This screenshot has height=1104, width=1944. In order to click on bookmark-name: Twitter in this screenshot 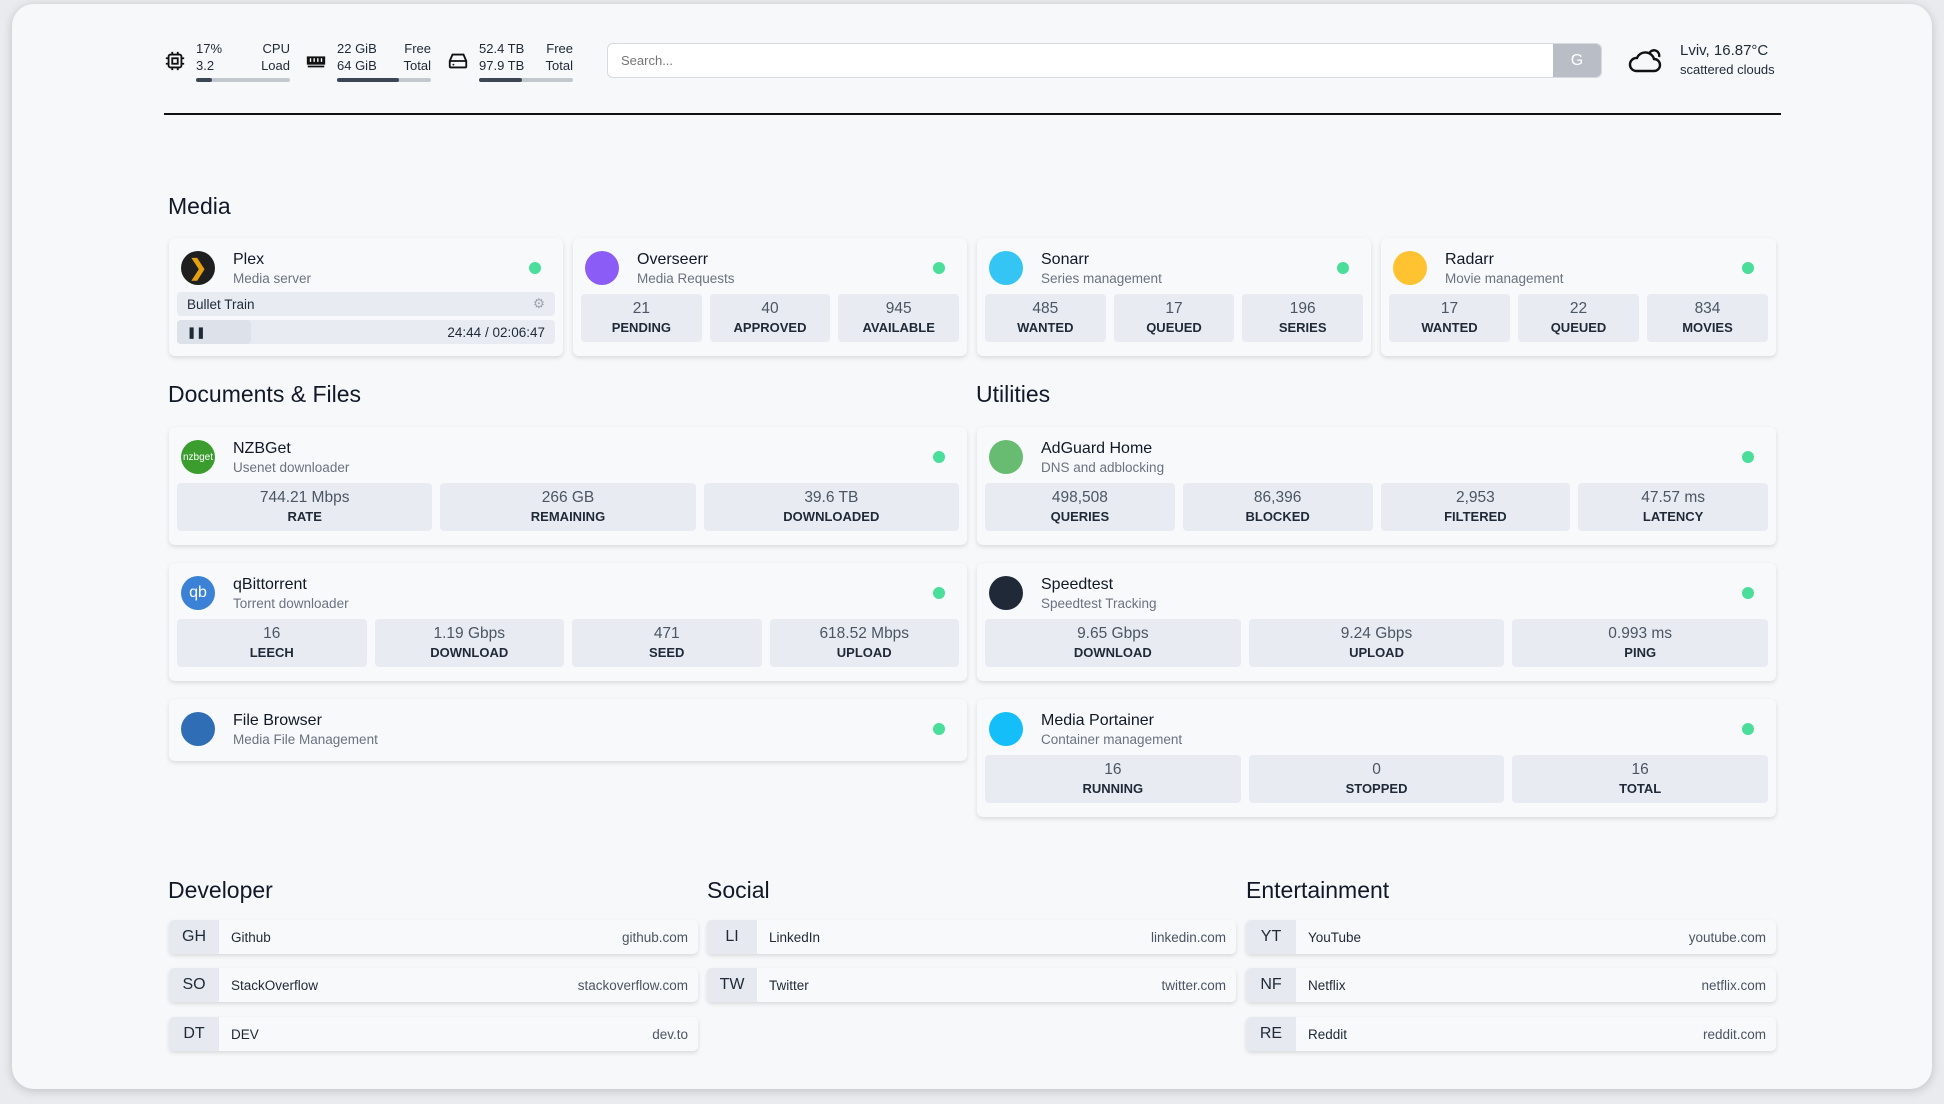, I will do `click(789, 985)`.